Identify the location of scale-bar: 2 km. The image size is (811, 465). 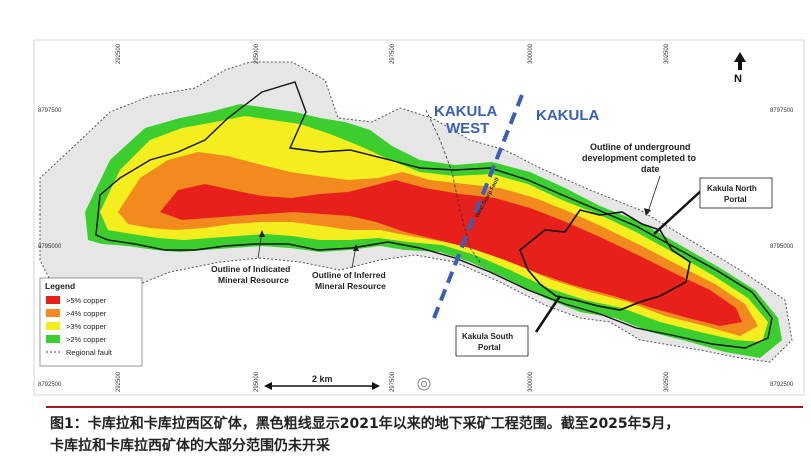
(322, 382).